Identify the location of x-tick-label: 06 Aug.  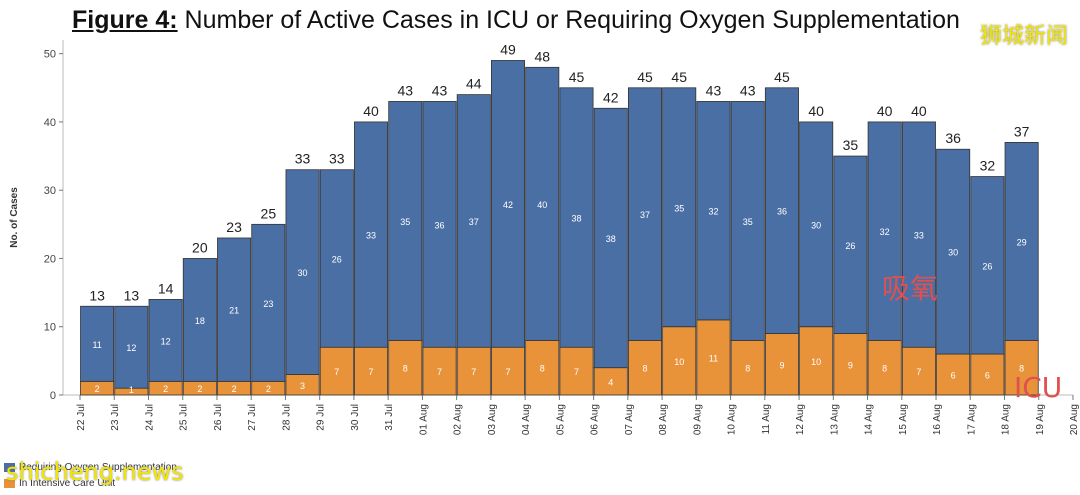
(595, 419).